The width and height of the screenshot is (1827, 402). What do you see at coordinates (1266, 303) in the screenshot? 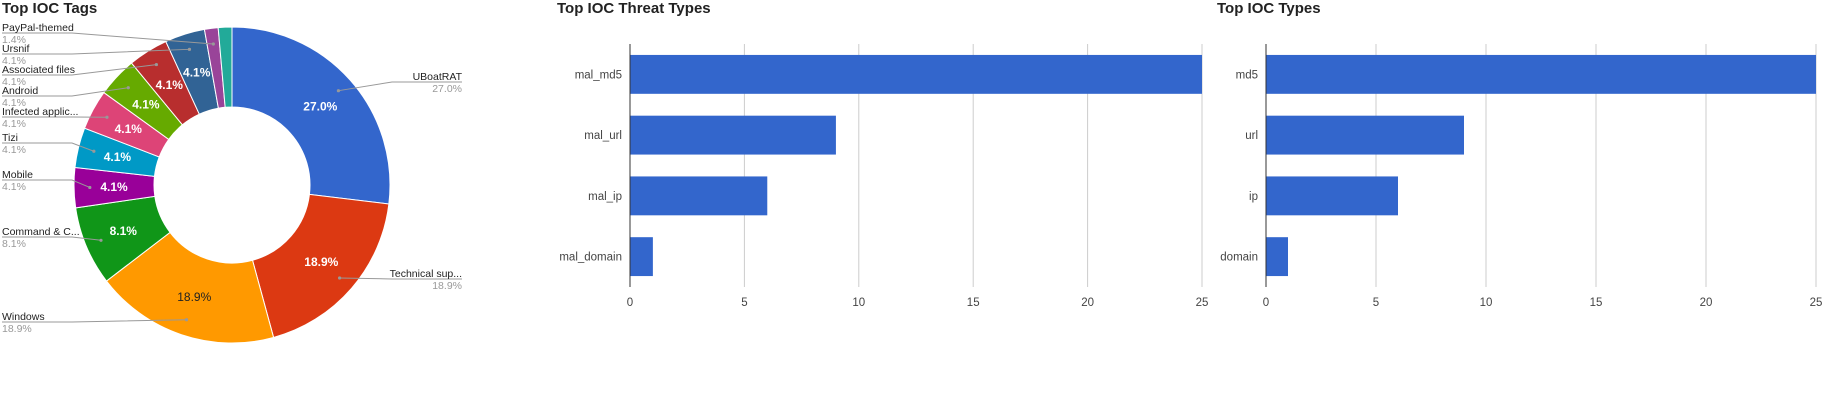
I see `ioc-types-x-tick-label: 0` at bounding box center [1266, 303].